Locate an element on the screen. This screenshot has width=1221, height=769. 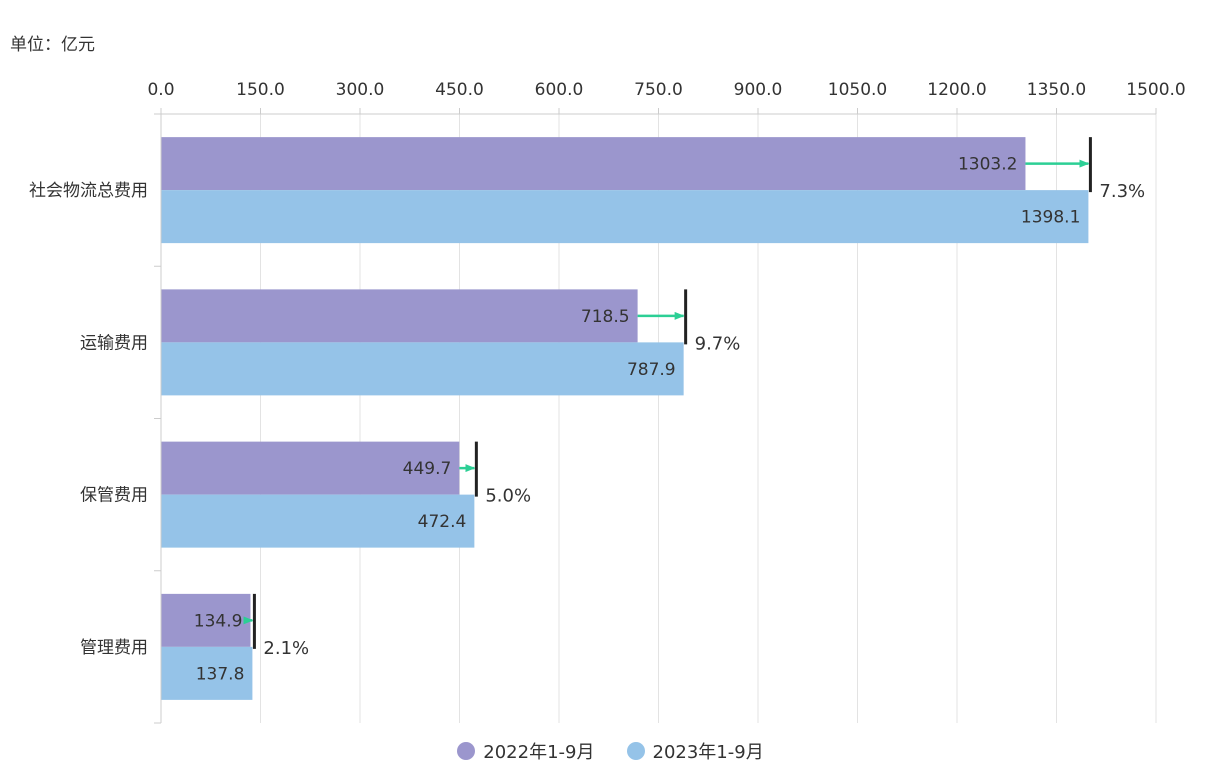
data-label-2022: 718.5 is located at coordinates (605, 317).